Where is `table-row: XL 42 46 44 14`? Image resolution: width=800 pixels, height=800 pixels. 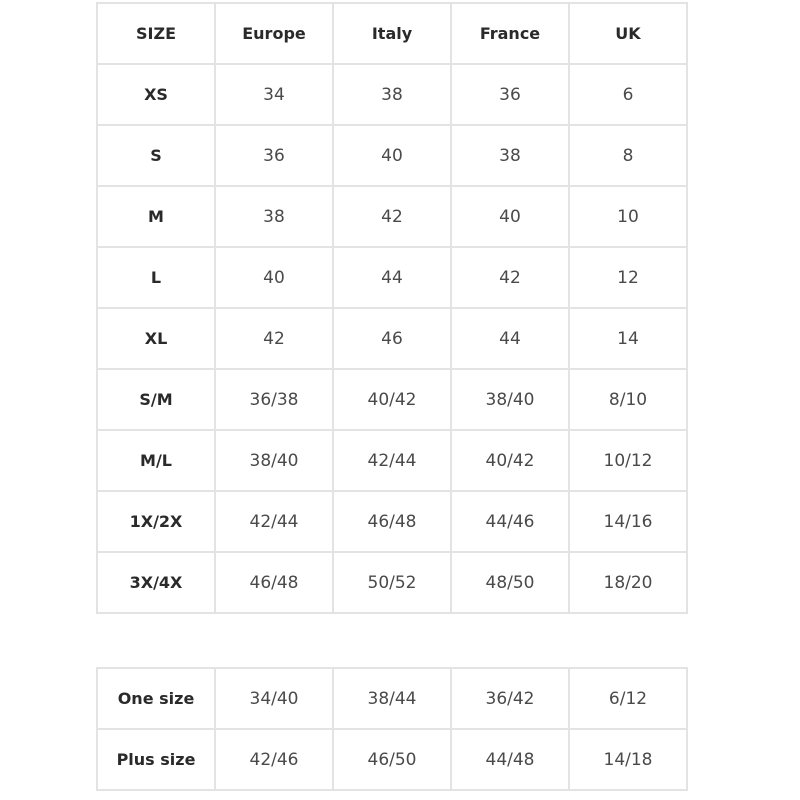
table-row: XL 42 46 44 14 is located at coordinates (392, 338).